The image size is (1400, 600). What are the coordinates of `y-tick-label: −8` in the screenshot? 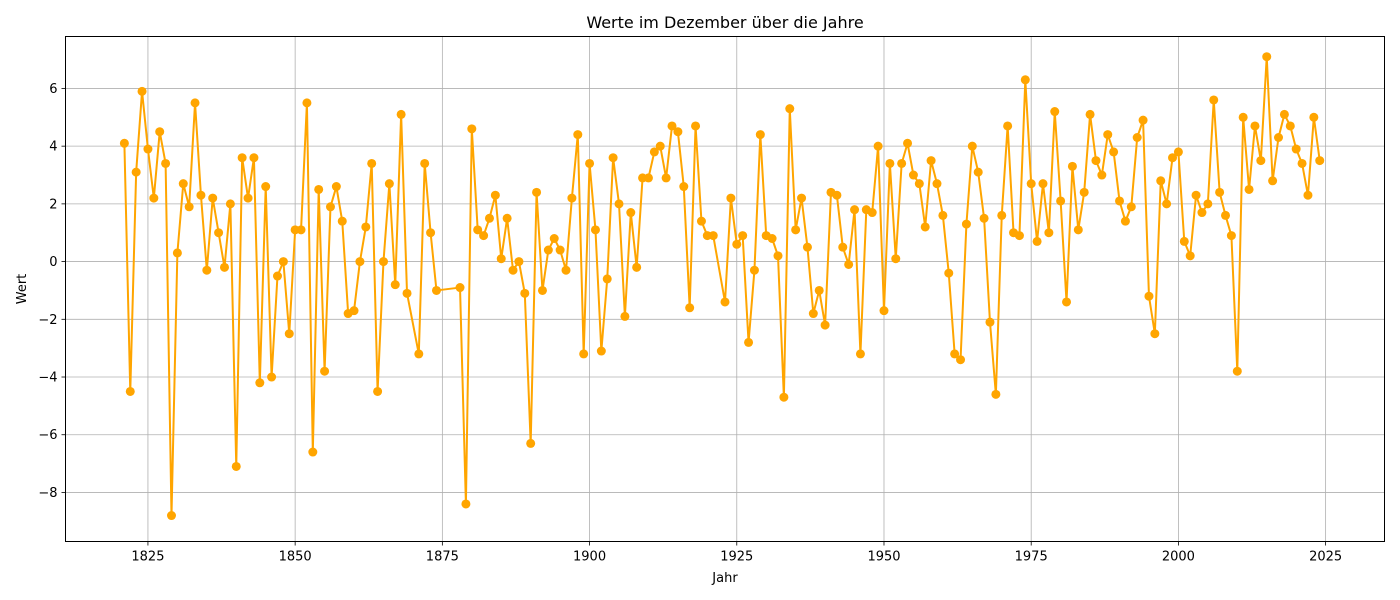 It's located at (47, 493).